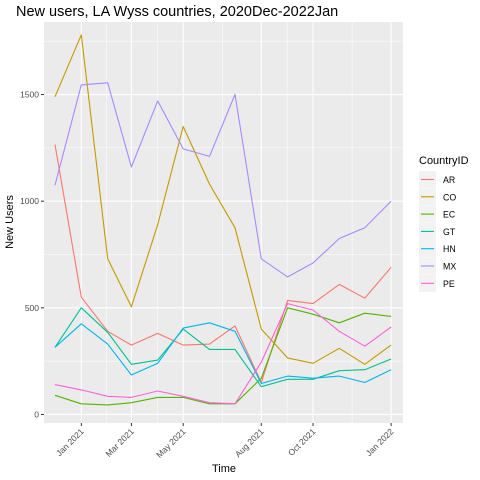 This screenshot has height=480, width=480. I want to click on legend-label-mx: MX, so click(449, 267).